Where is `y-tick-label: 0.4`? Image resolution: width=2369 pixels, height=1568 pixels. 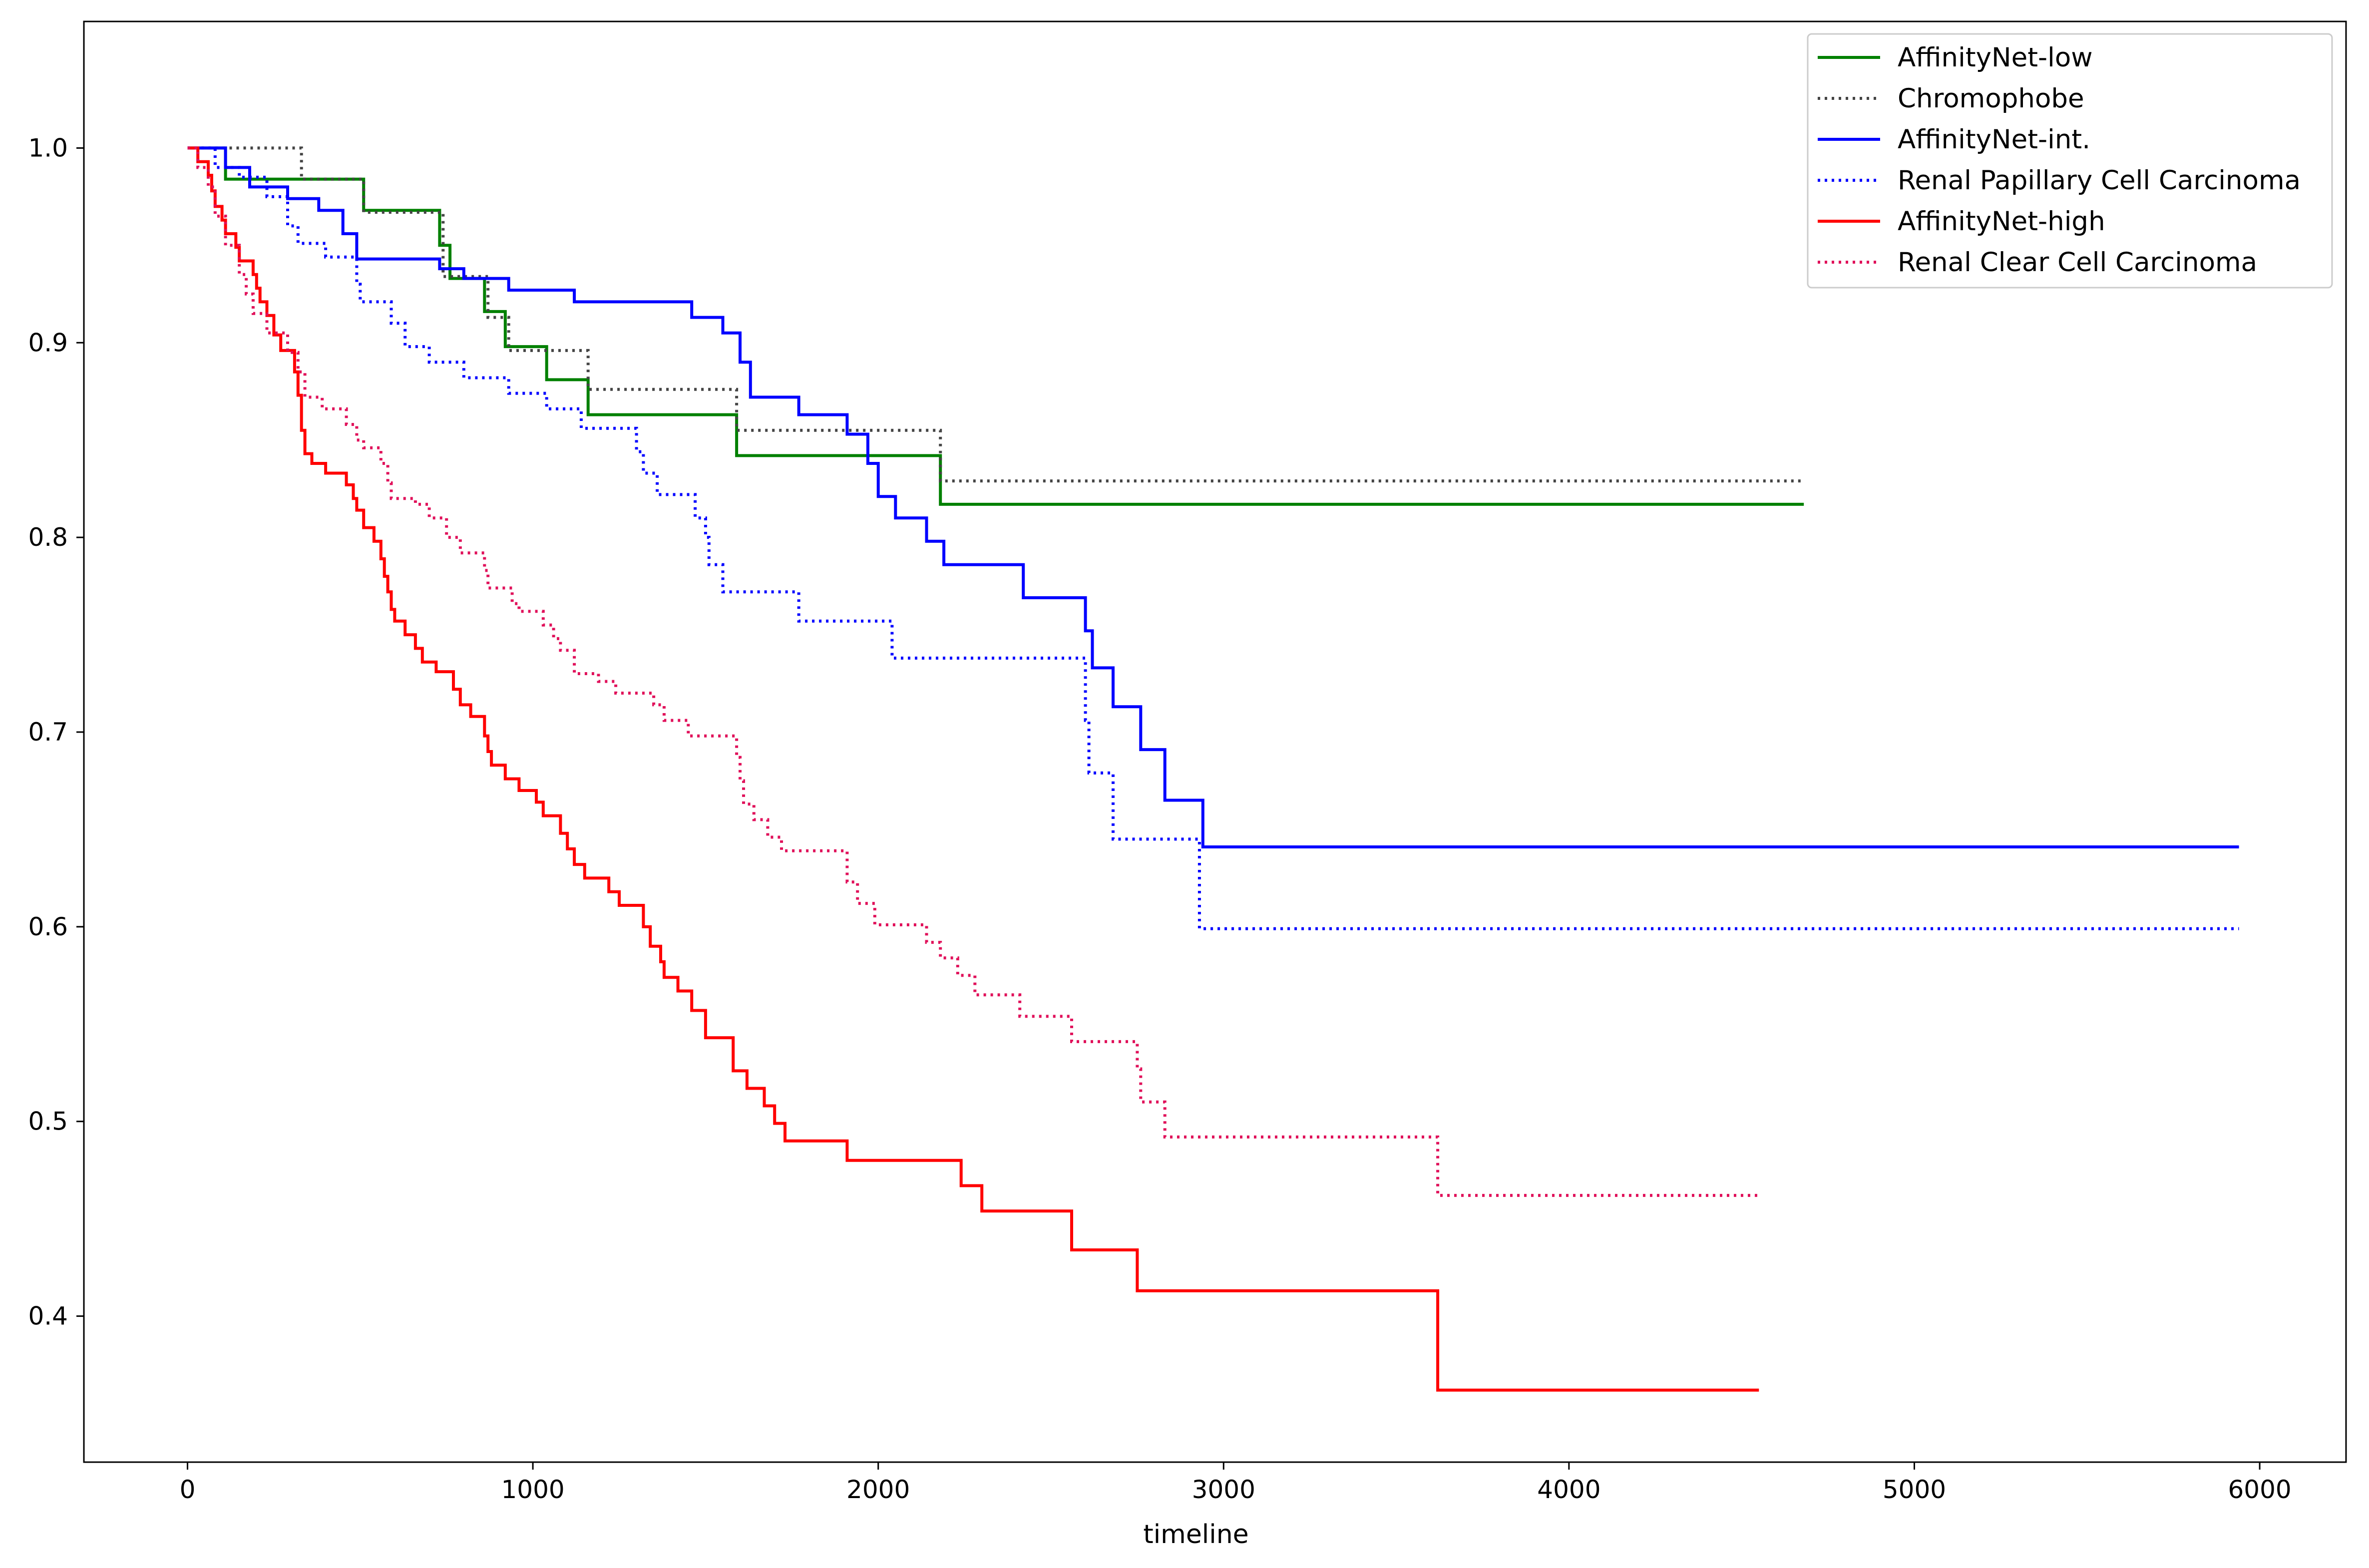 y-tick-label: 0.4 is located at coordinates (48, 1316).